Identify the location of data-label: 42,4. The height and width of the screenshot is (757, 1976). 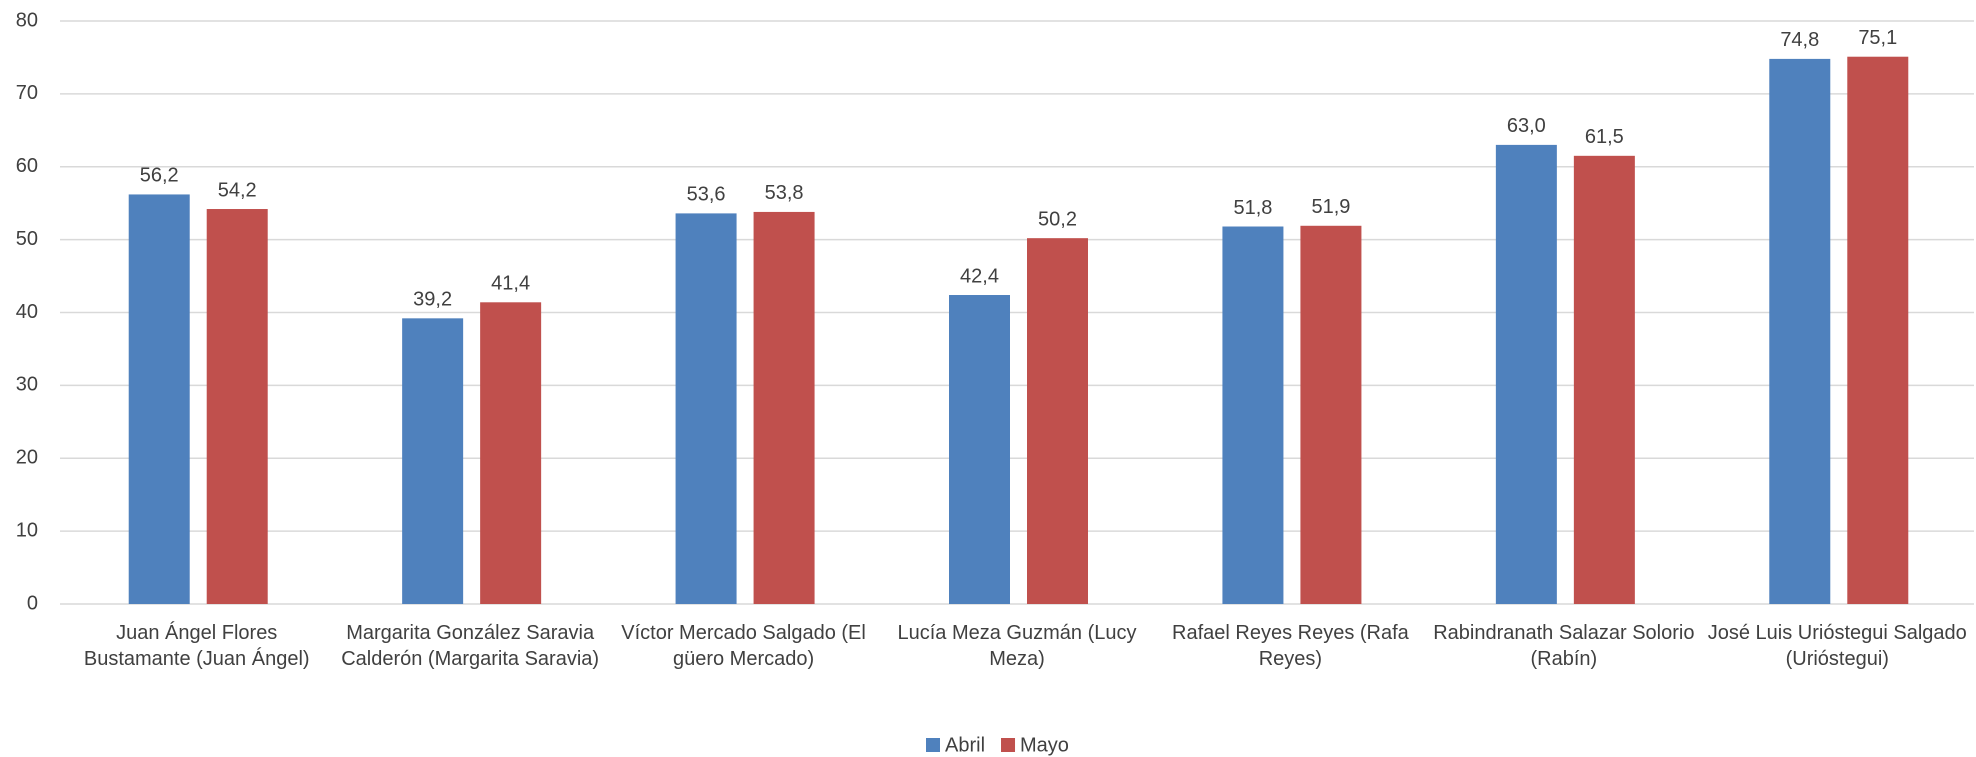
(979, 276).